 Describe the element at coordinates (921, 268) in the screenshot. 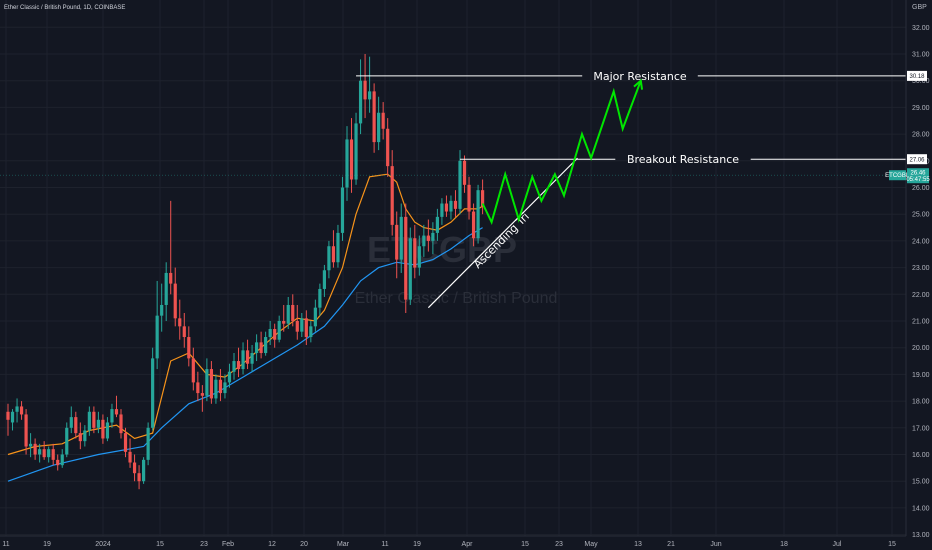

I see `y-tick-label: 23.00` at that location.